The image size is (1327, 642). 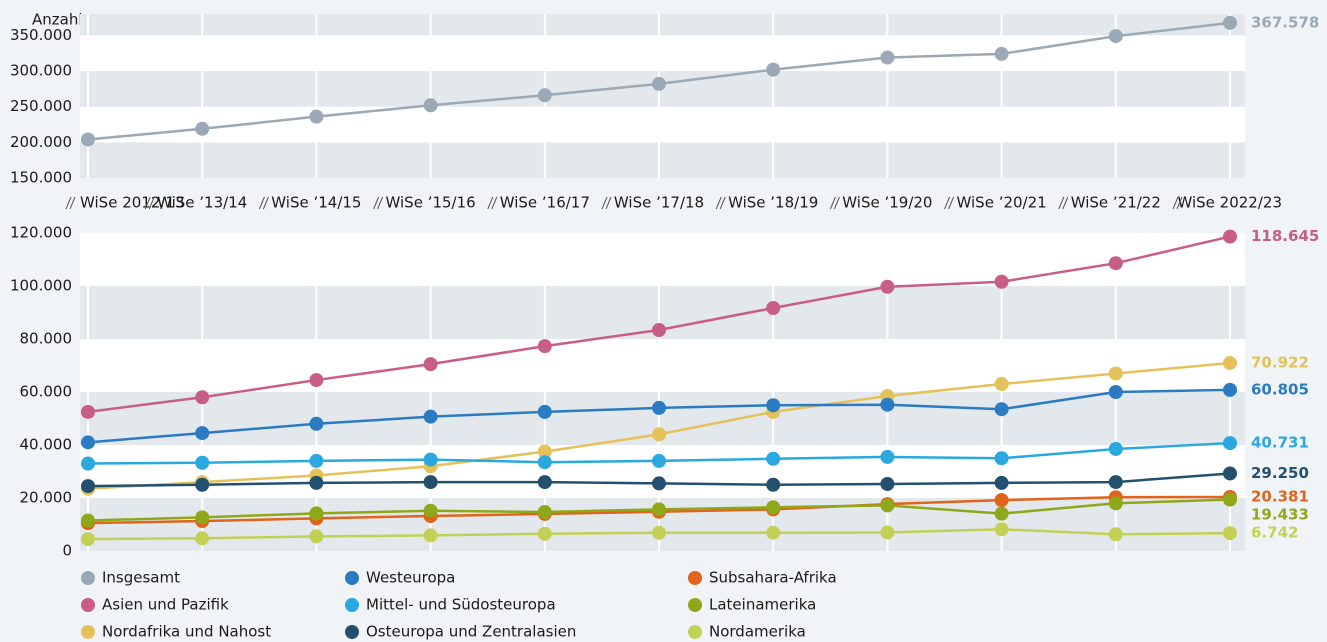 I want to click on y-tick-label: 120.000, so click(x=41, y=233).